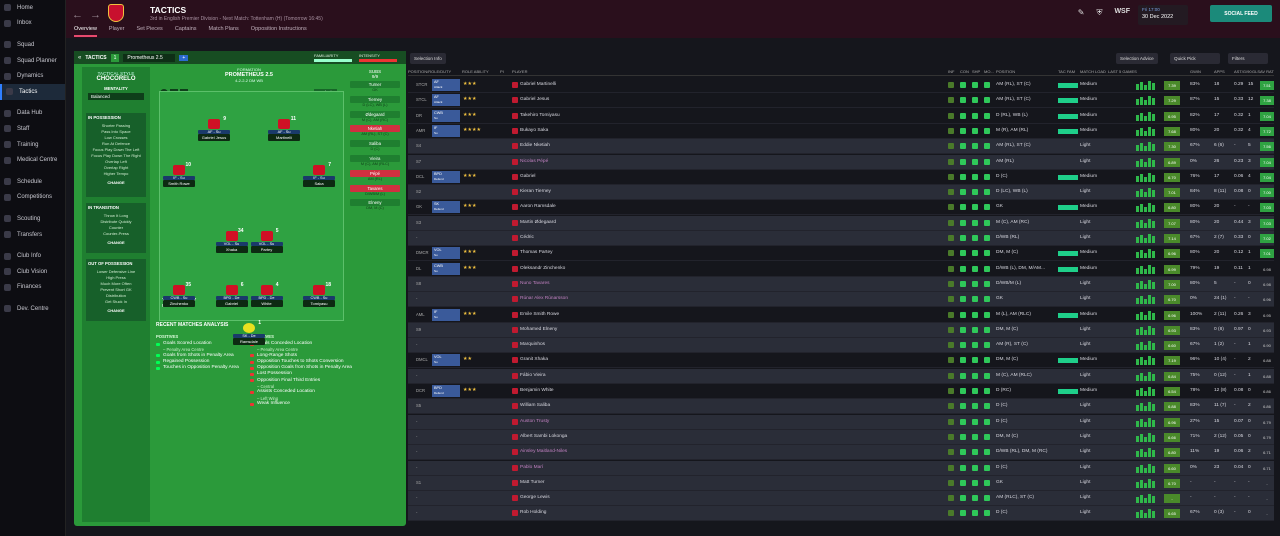 The image size is (1280, 536). What do you see at coordinates (266, 298) in the screenshot?
I see `player-role: BPD - De` at bounding box center [266, 298].